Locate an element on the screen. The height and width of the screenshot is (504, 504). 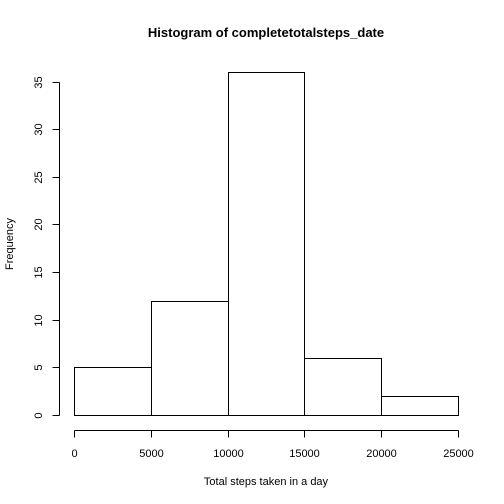
x-tick-label-3: 15000 is located at coordinates (304, 454).